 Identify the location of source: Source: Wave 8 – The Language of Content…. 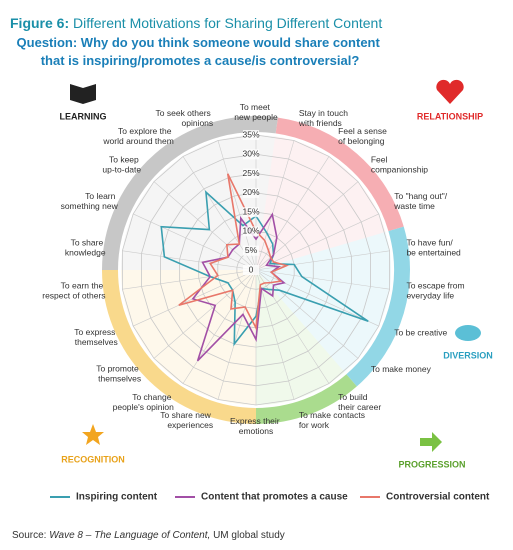
(148, 535).